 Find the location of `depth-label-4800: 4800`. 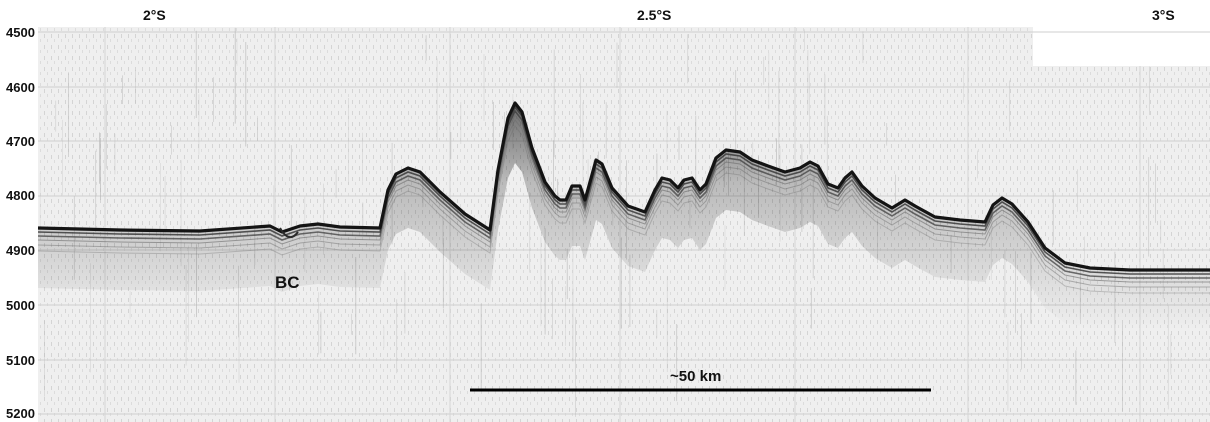

depth-label-4800: 4800 is located at coordinates (20, 195).